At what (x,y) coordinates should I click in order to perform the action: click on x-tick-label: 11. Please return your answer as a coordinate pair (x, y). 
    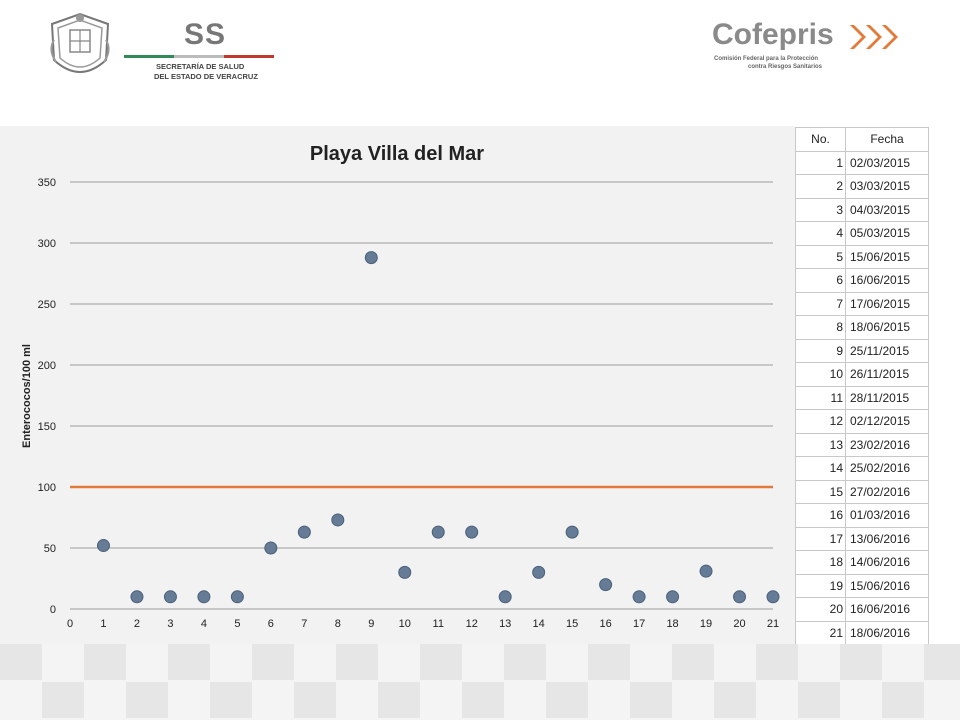
    Looking at the image, I should click on (438, 624).